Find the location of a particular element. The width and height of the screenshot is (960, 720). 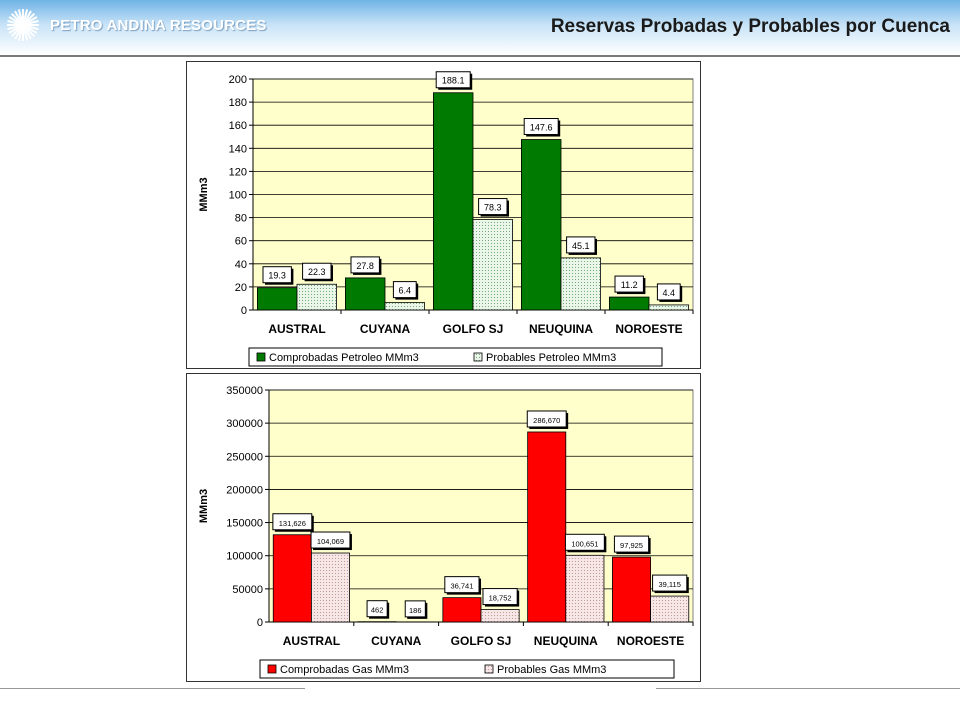

gas-legend-label: Probables Gas MMm3 is located at coordinates (551, 670).